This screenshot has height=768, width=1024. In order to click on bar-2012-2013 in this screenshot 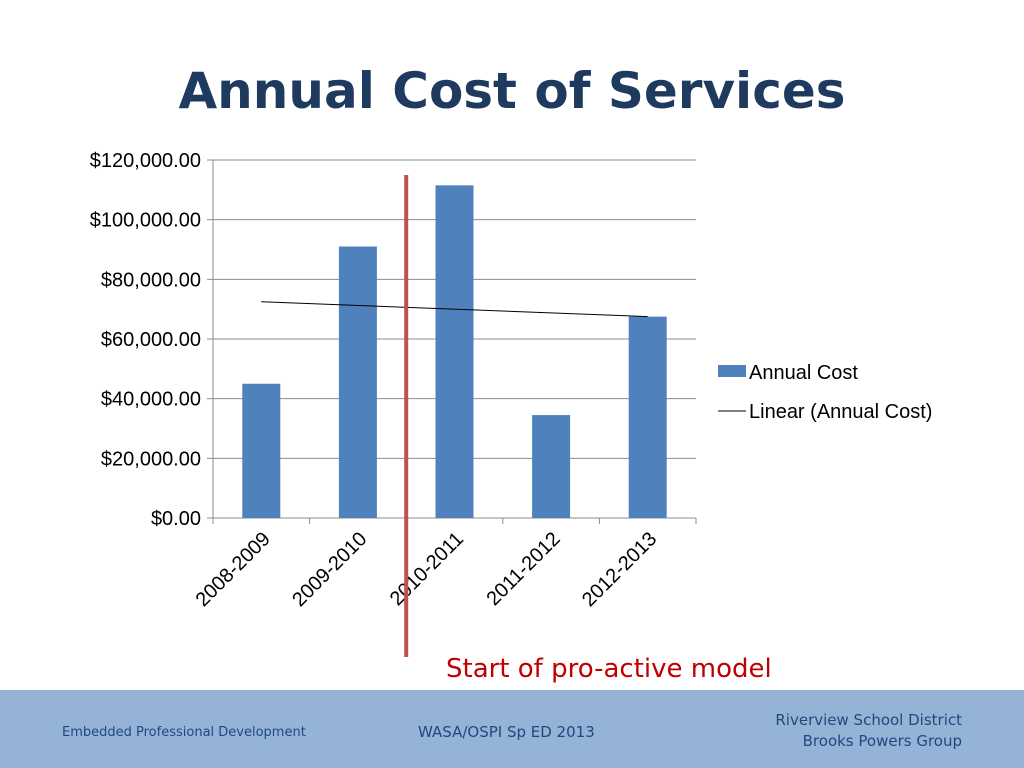, I will do `click(647, 417)`.